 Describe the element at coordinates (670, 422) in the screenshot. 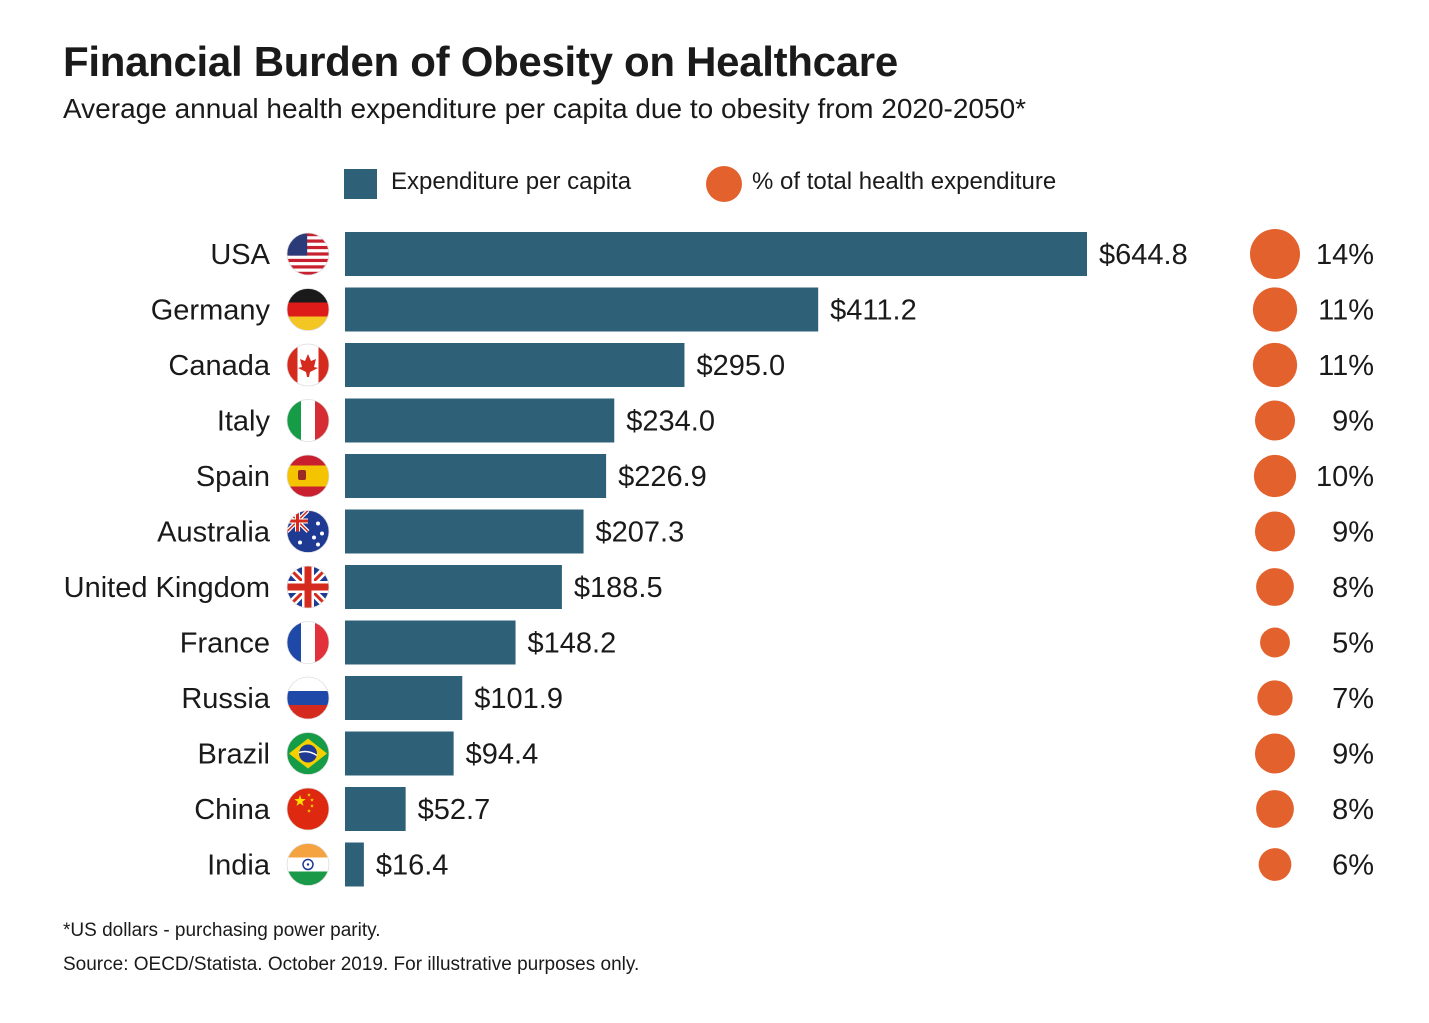

I see `expenditure-value-label: $234.0` at that location.